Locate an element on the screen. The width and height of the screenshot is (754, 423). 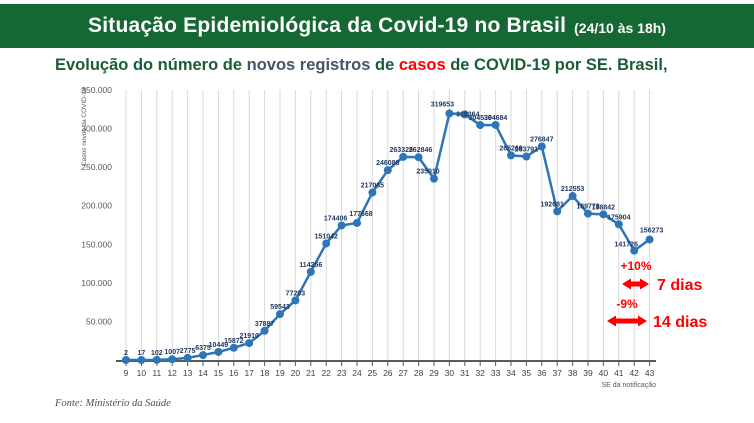
data-point-label: 212553 is located at coordinates (572, 189).